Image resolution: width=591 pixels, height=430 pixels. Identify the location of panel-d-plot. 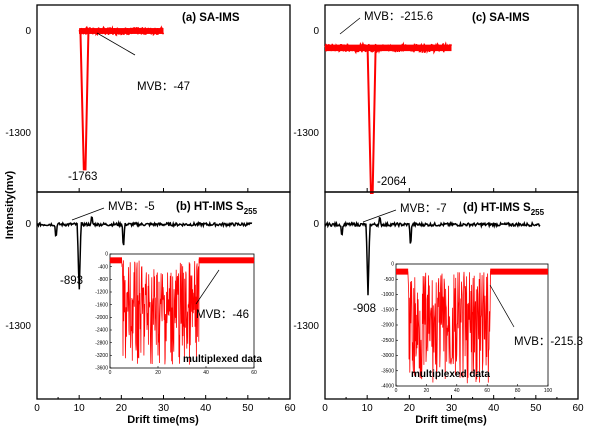
(432, 256).